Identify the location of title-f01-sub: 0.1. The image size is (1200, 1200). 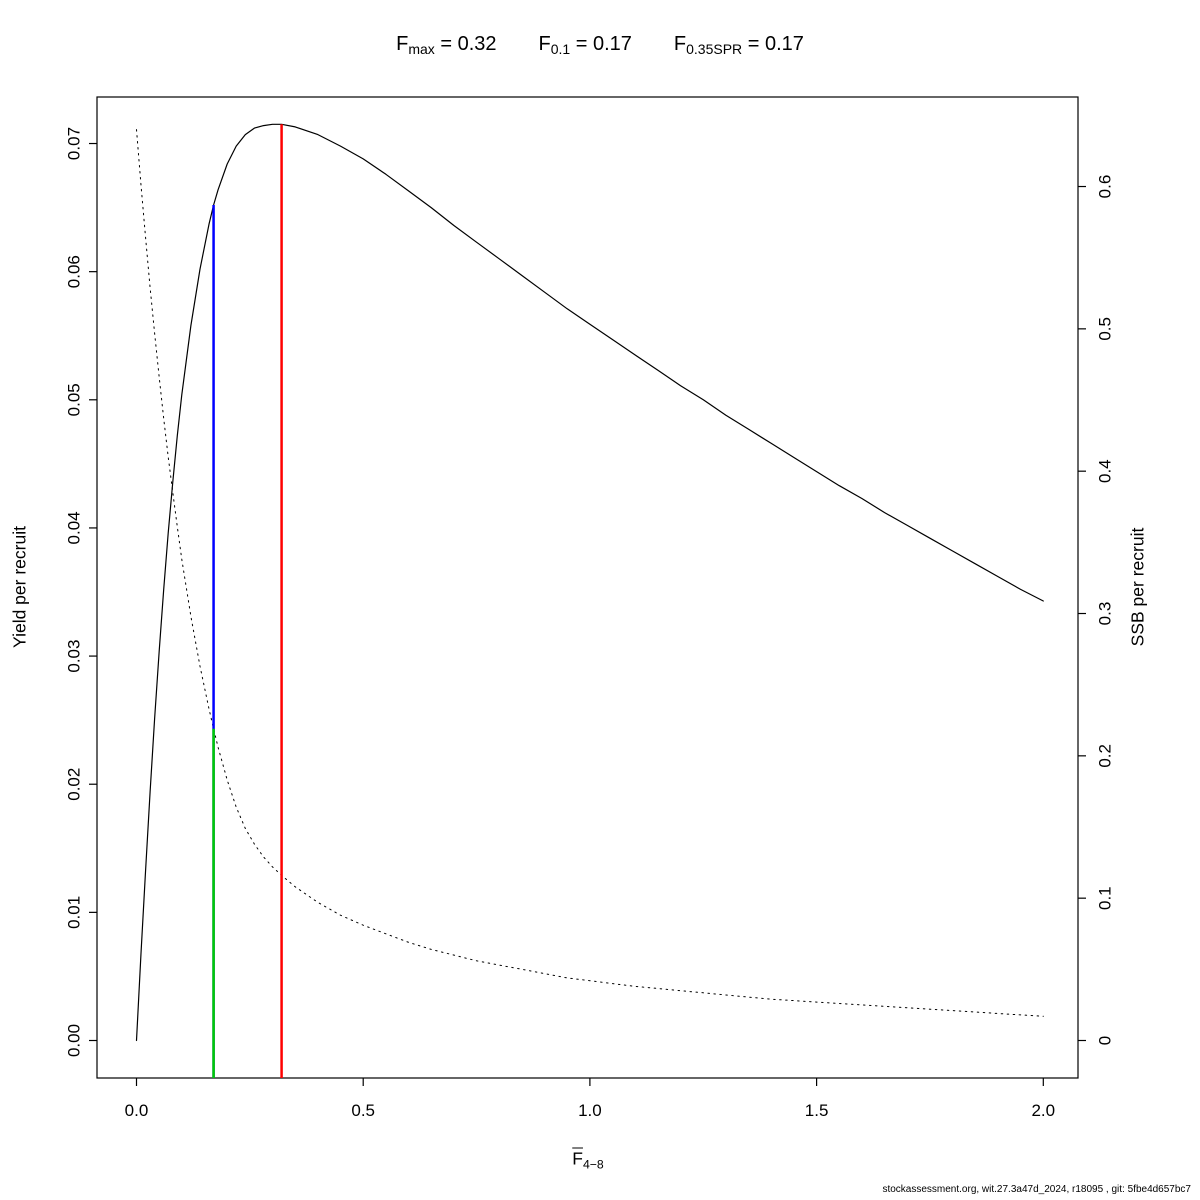
(560, 49).